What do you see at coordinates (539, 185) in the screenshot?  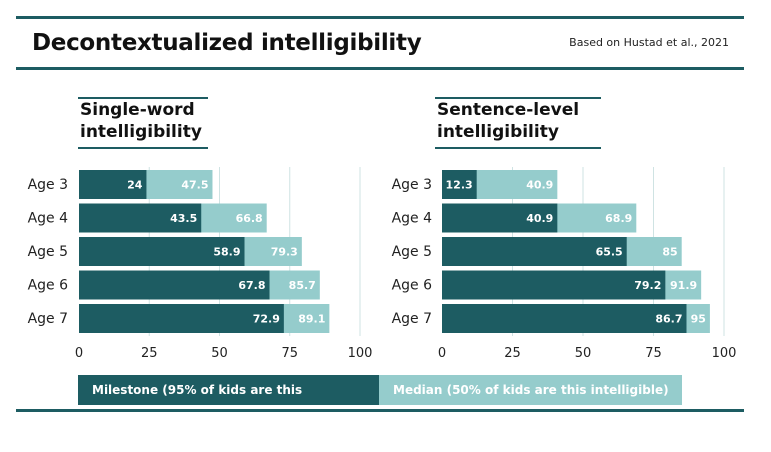 I see `median-value-label: 40.9` at bounding box center [539, 185].